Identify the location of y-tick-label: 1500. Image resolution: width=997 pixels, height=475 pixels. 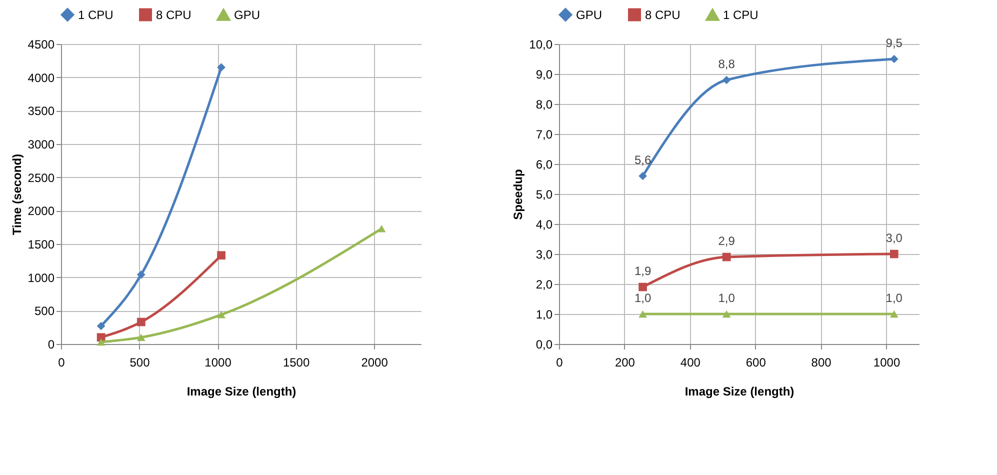
(41, 245).